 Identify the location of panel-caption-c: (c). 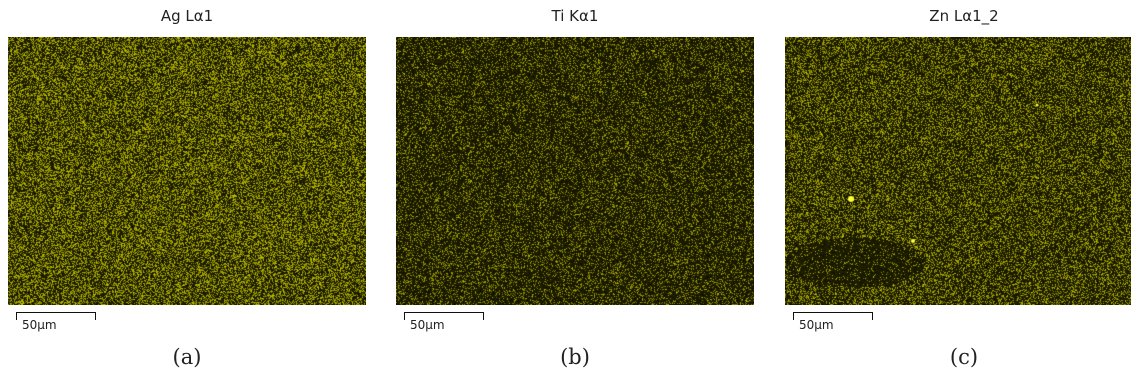
(964, 357).